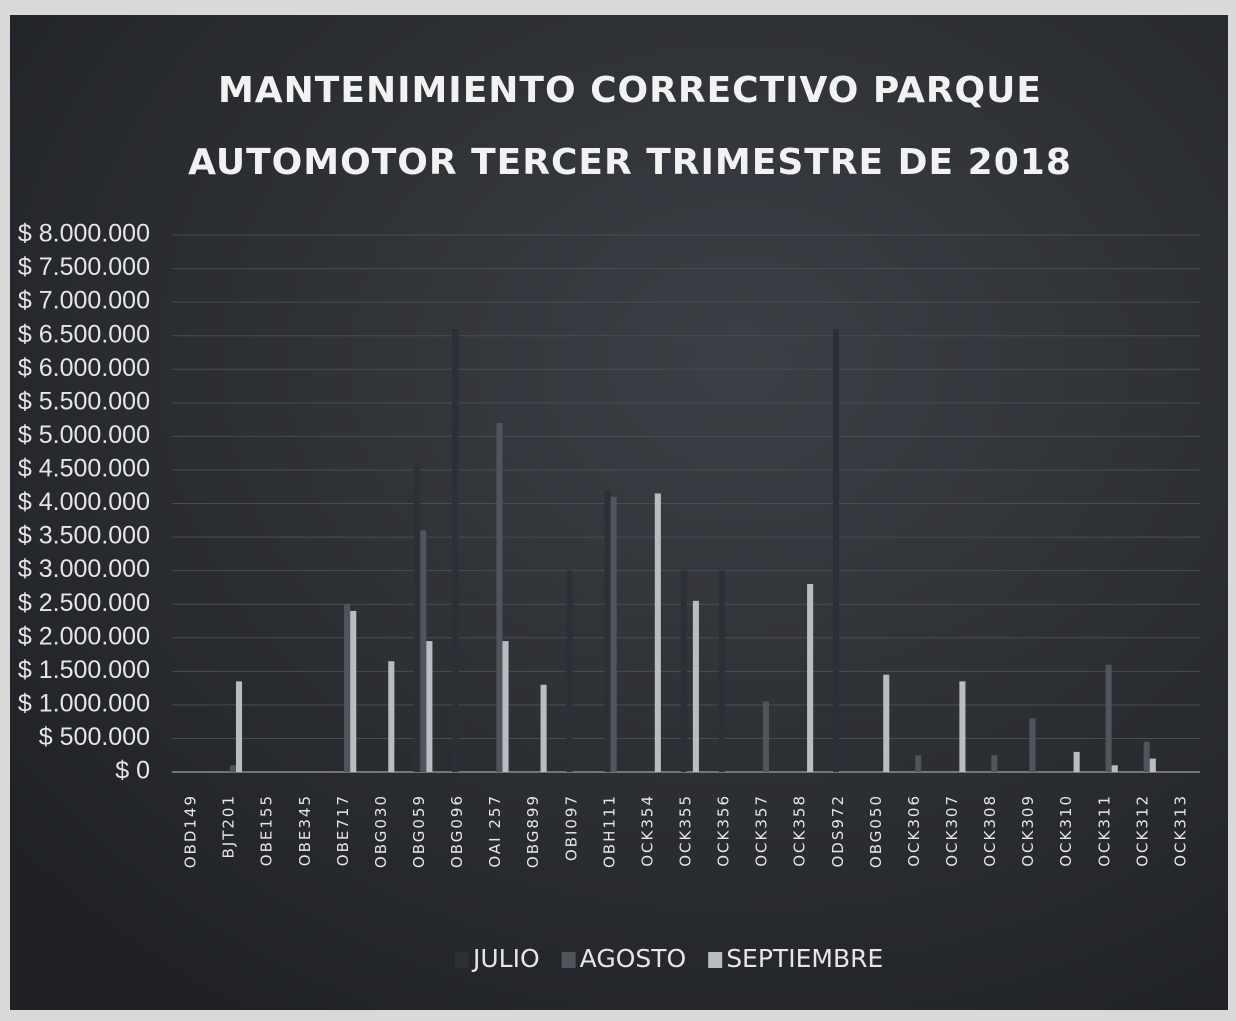 Image resolution: width=1236 pixels, height=1021 pixels. I want to click on x-tick-label: OCK358, so click(800, 830).